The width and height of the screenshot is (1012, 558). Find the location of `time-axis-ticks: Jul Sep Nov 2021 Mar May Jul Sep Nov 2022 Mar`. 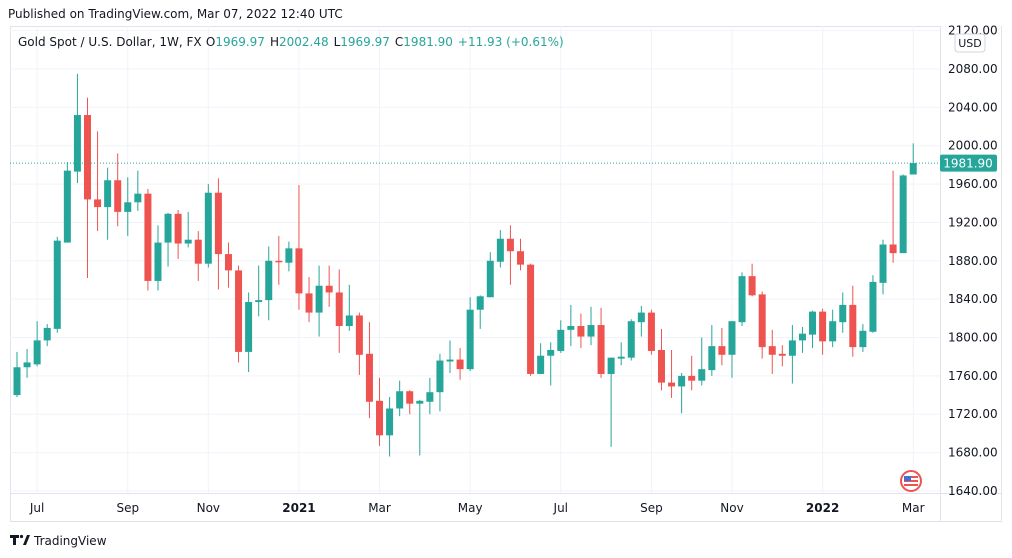

time-axis-ticks: Jul Sep Nov 2021 Mar May Jul Sep Nov 2022 Mar is located at coordinates (477, 508).